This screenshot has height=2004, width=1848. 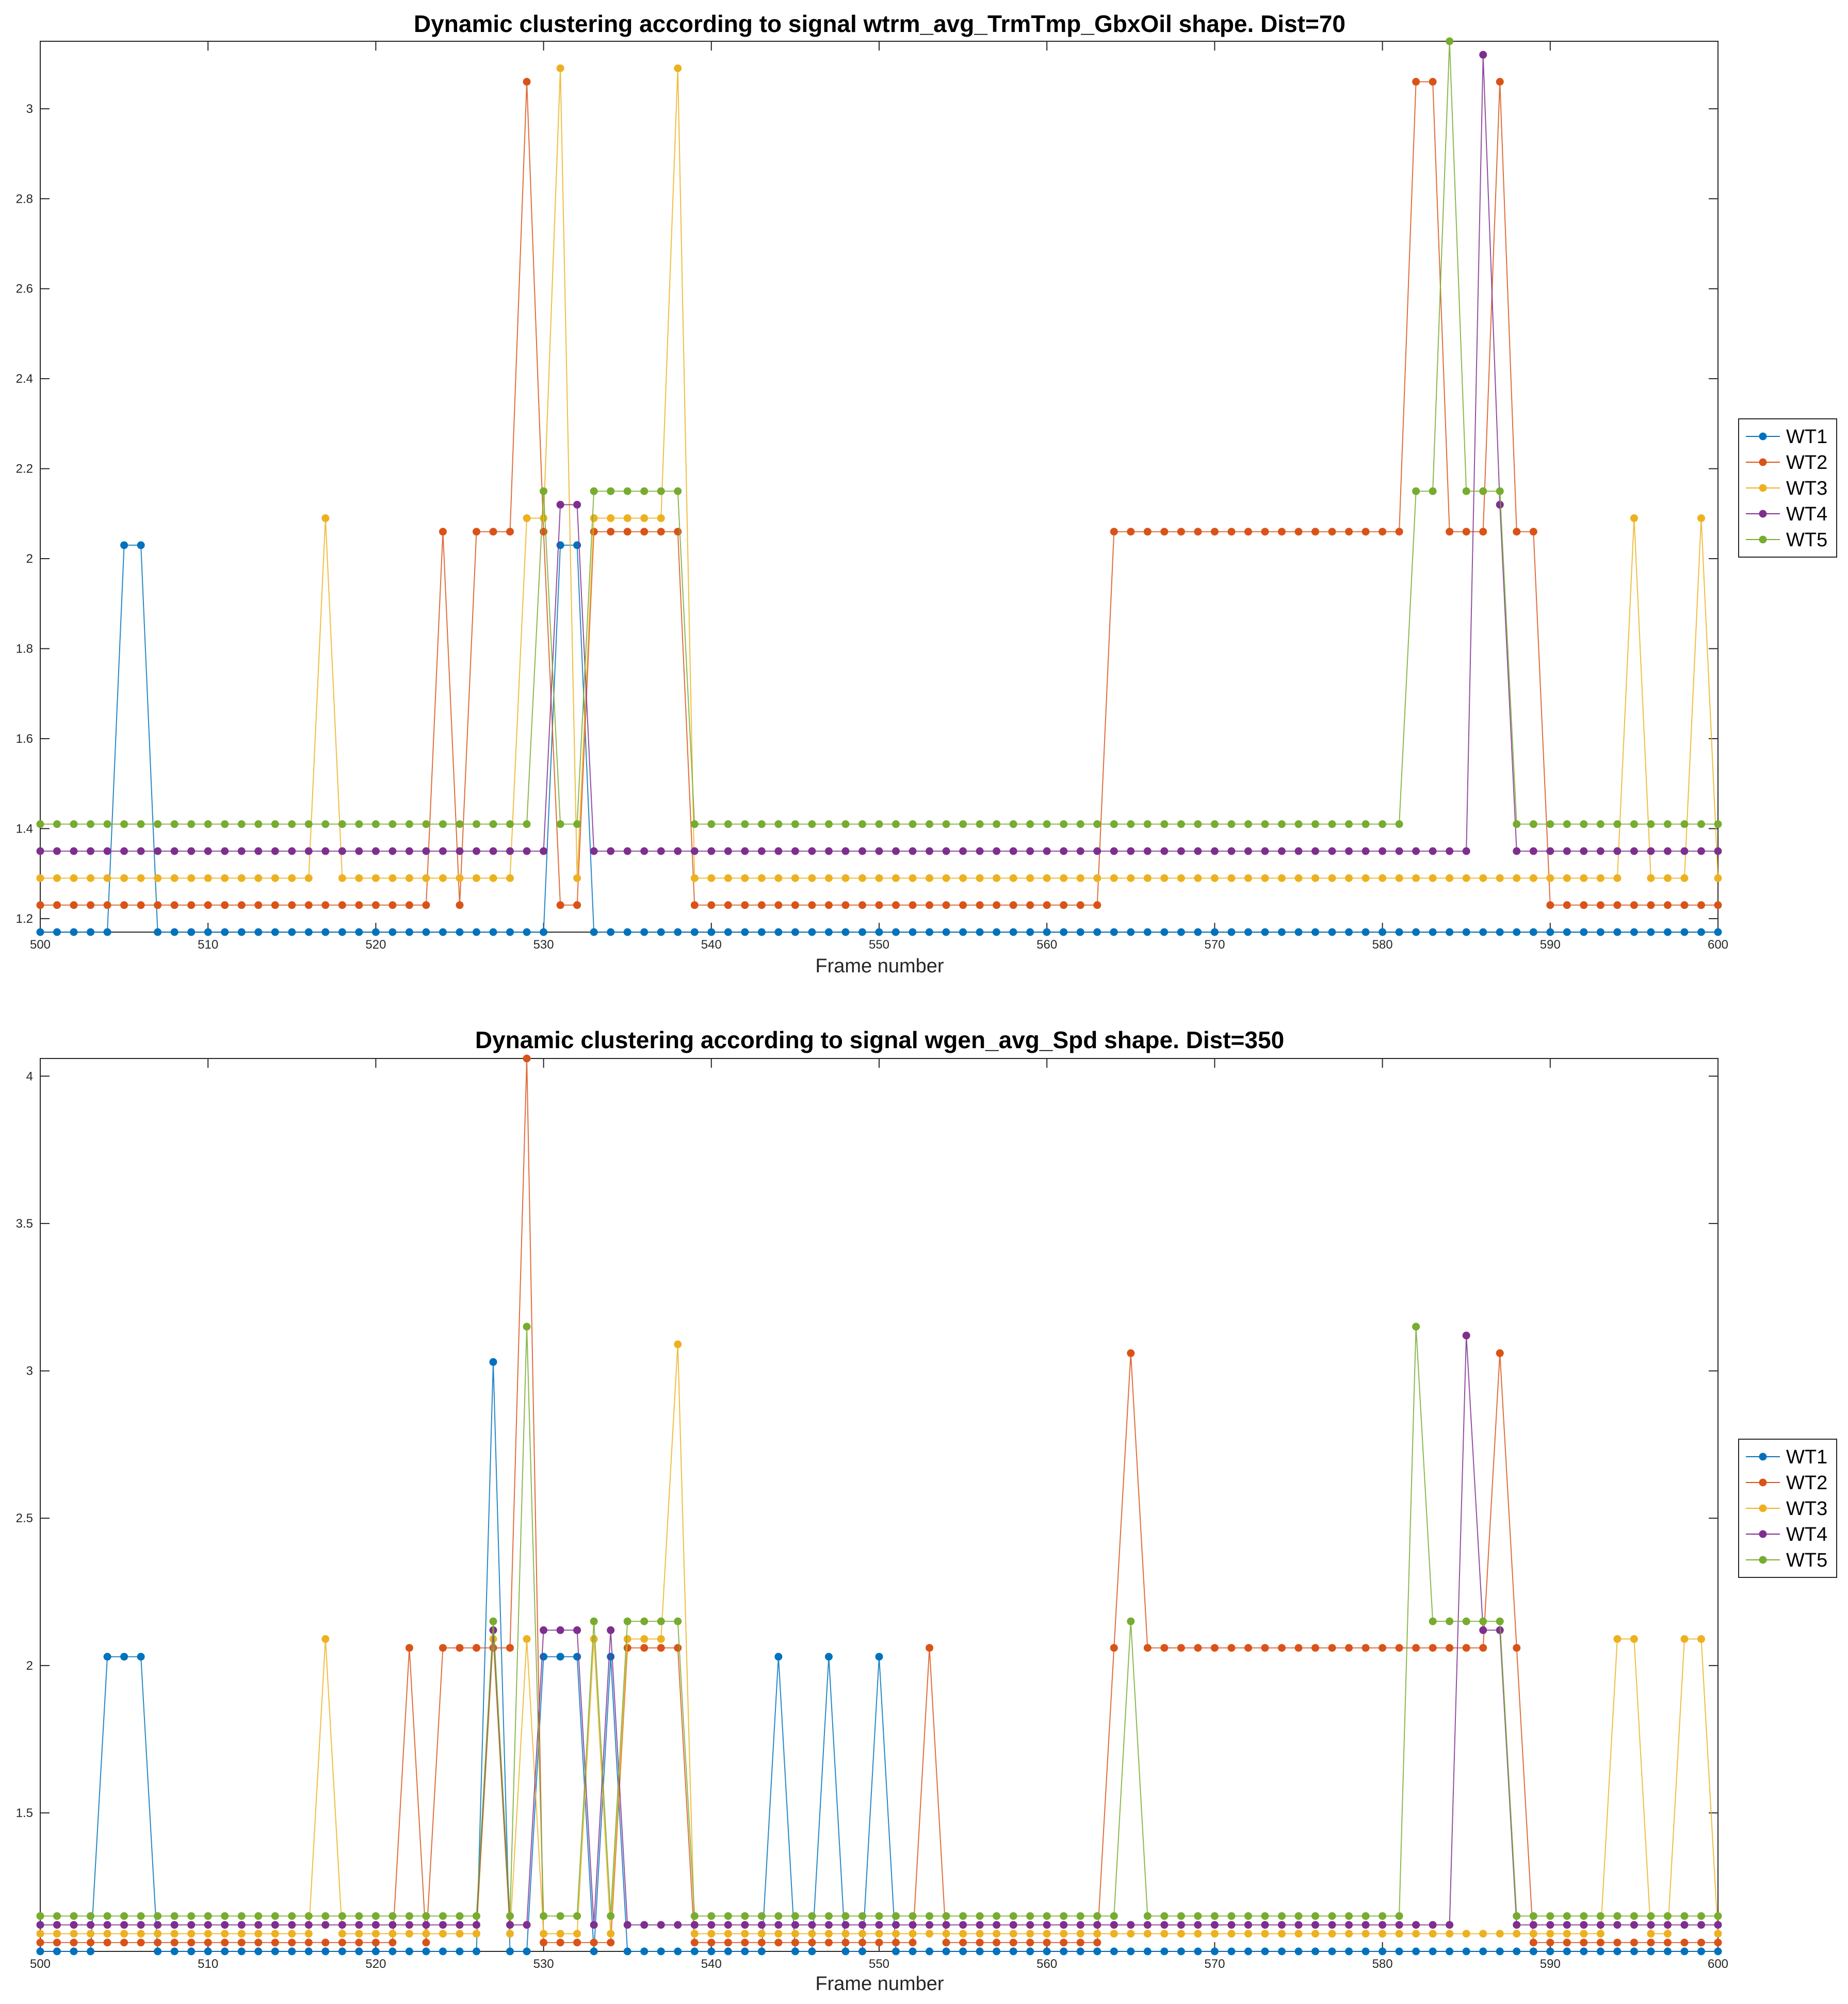 I want to click on legend-label: WT1, so click(x=1806, y=1457).